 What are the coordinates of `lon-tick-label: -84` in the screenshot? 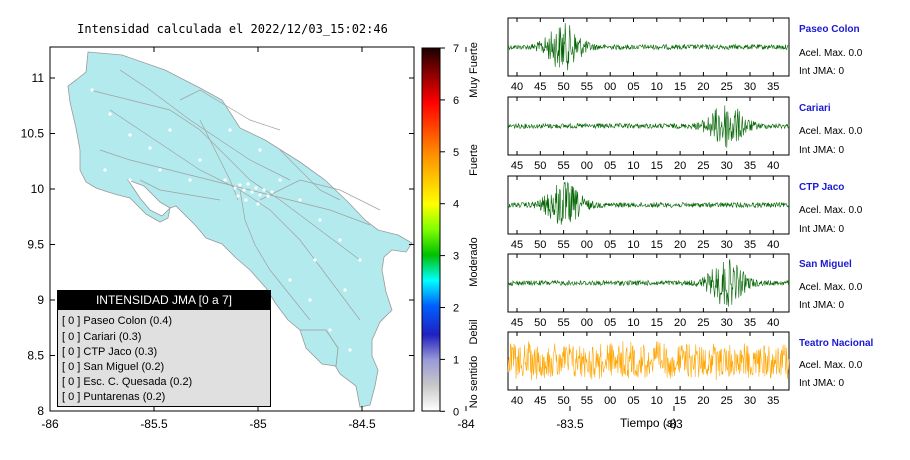 It's located at (466, 424).